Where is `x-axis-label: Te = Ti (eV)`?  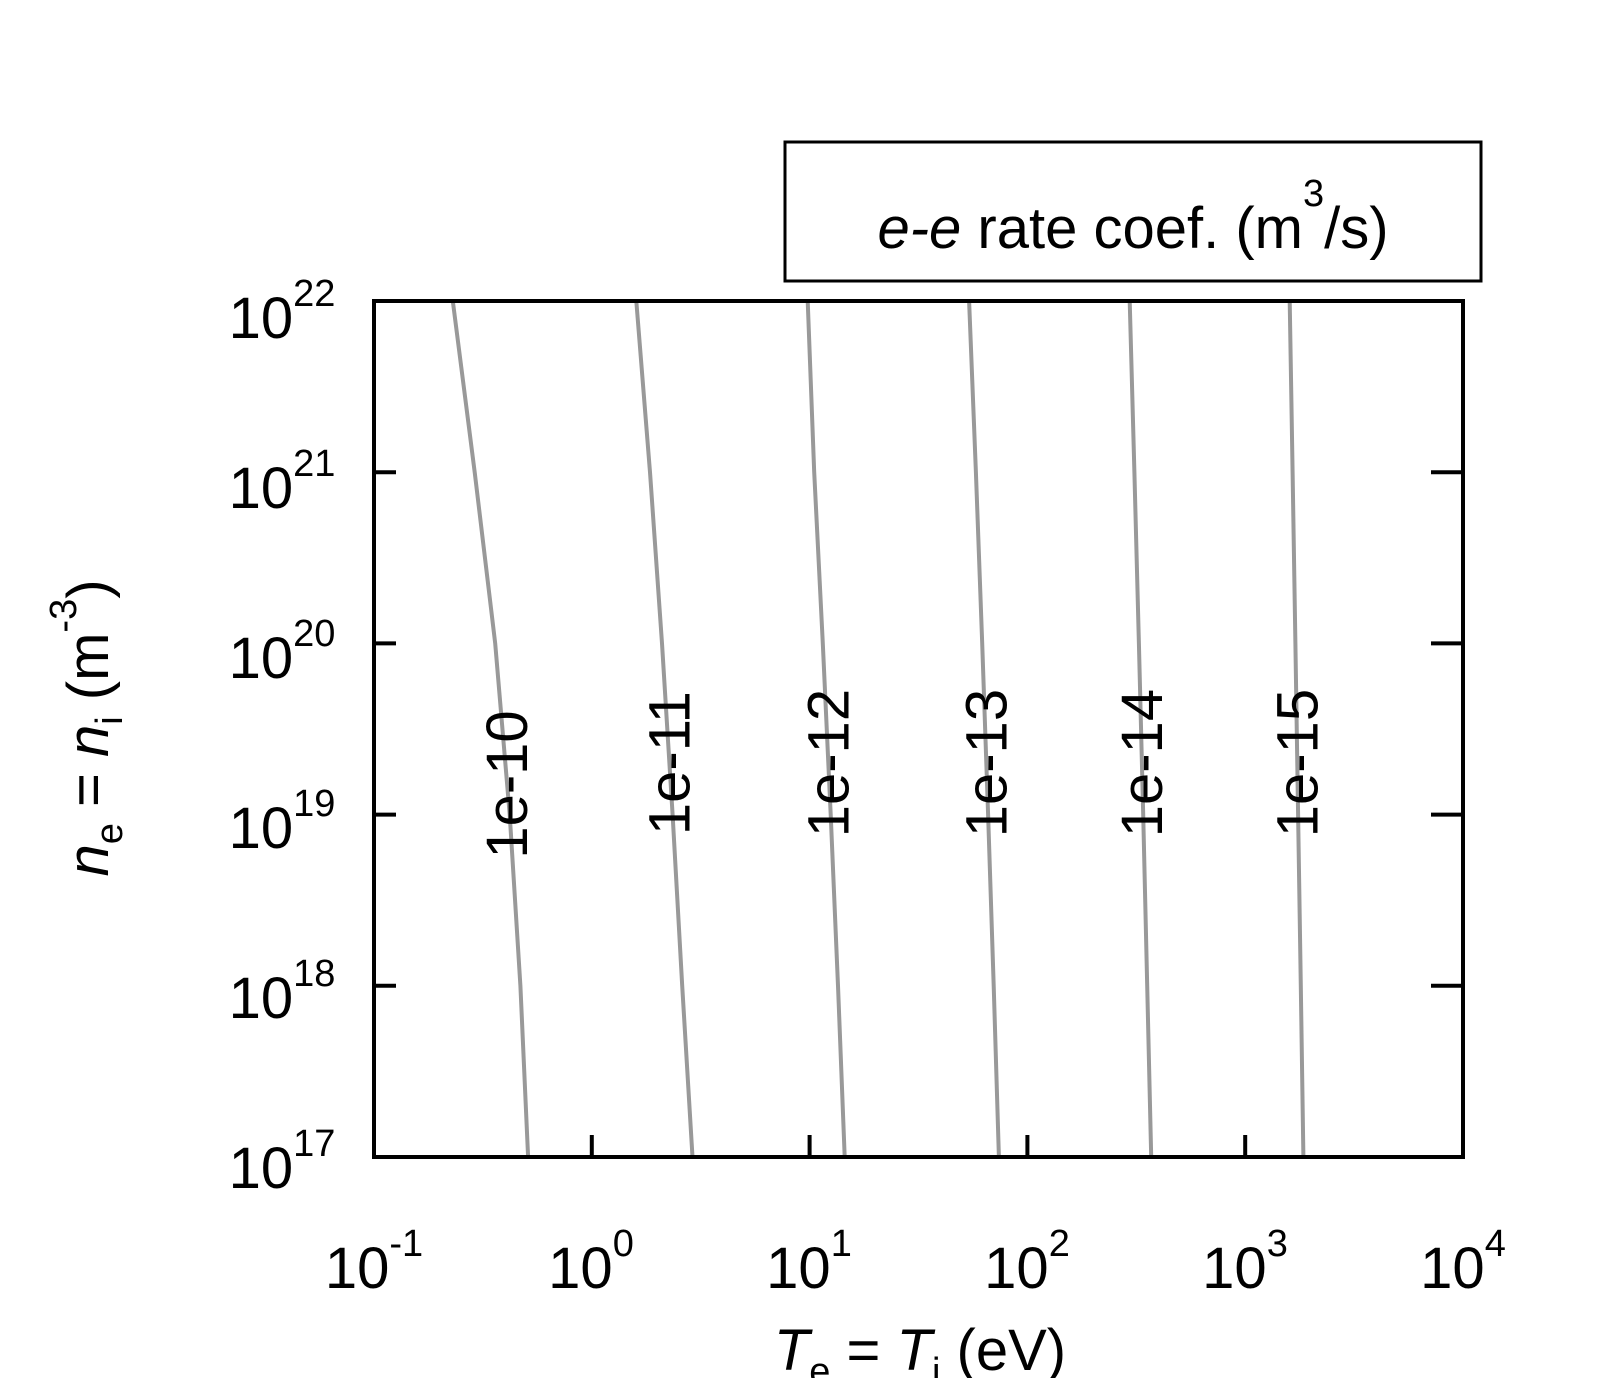
x-axis-label: Te = Ti (eV) is located at coordinates (920, 1348).